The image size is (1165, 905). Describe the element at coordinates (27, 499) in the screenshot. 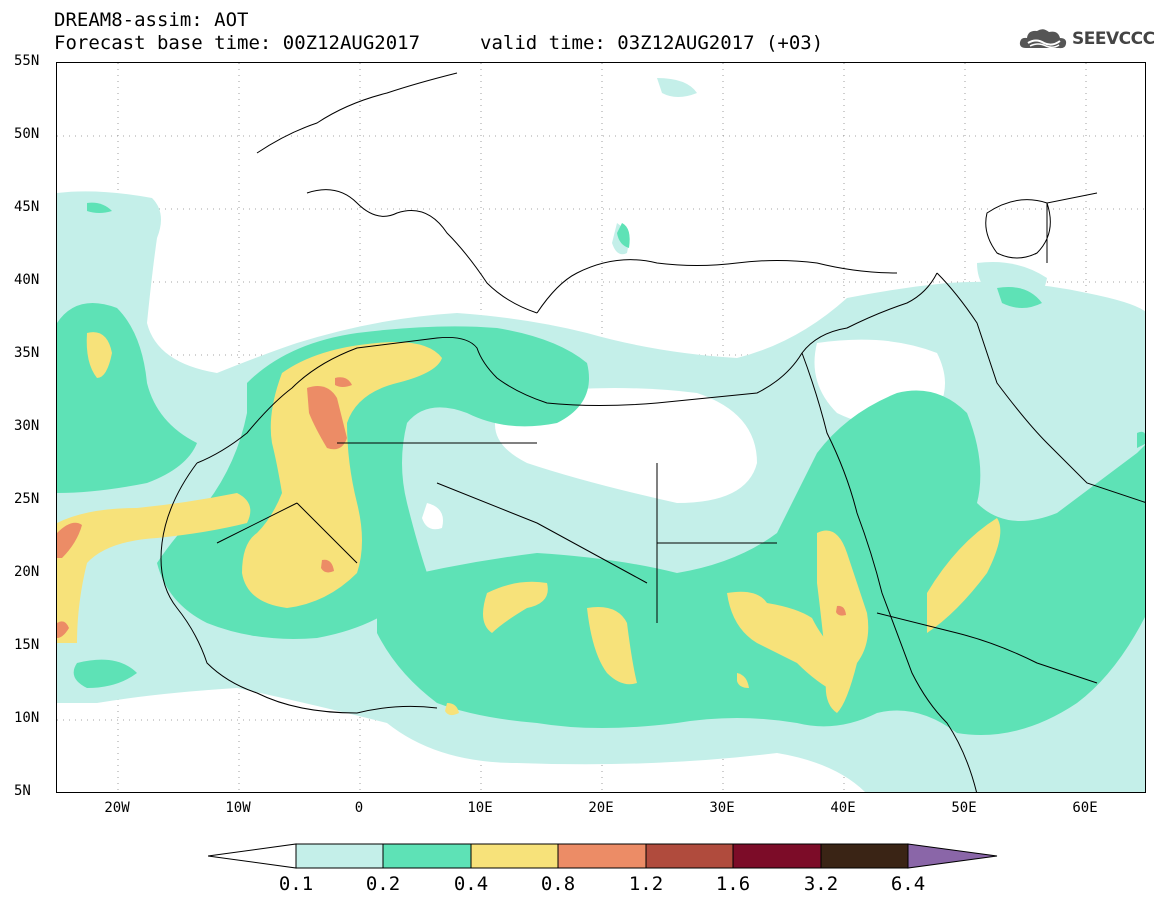

I see `lat-label: 25N` at that location.